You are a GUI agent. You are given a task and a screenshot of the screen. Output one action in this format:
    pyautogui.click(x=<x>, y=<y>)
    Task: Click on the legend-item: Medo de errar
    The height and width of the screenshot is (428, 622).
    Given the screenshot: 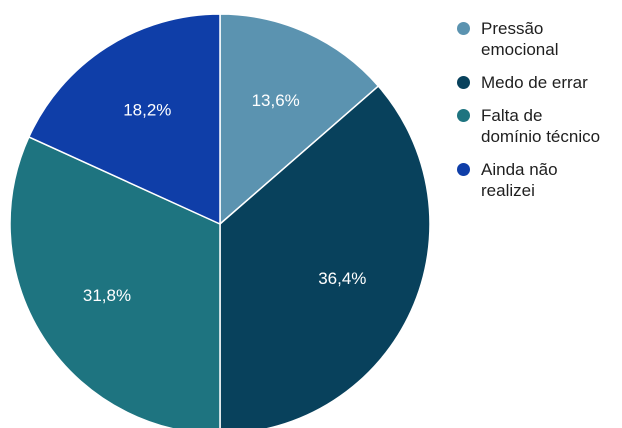 What is the action you would take?
    pyautogui.click(x=539, y=82)
    